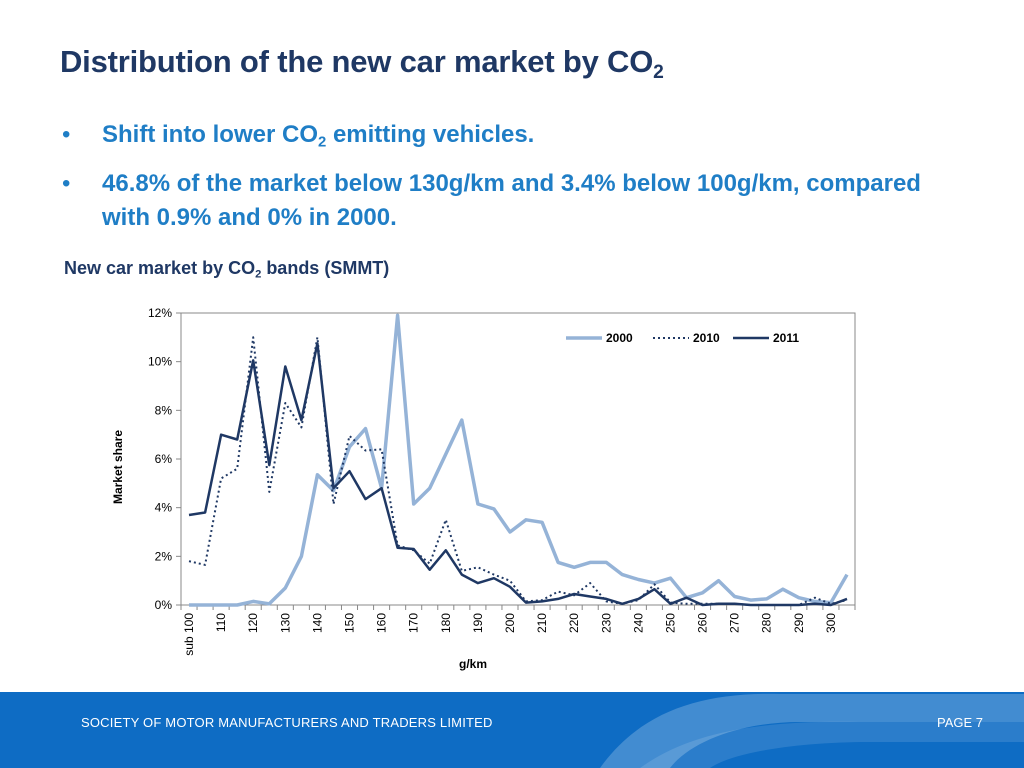 Image resolution: width=1024 pixels, height=768 pixels. Describe the element at coordinates (317, 623) in the screenshot. I see `x-tick-label: 140` at that location.